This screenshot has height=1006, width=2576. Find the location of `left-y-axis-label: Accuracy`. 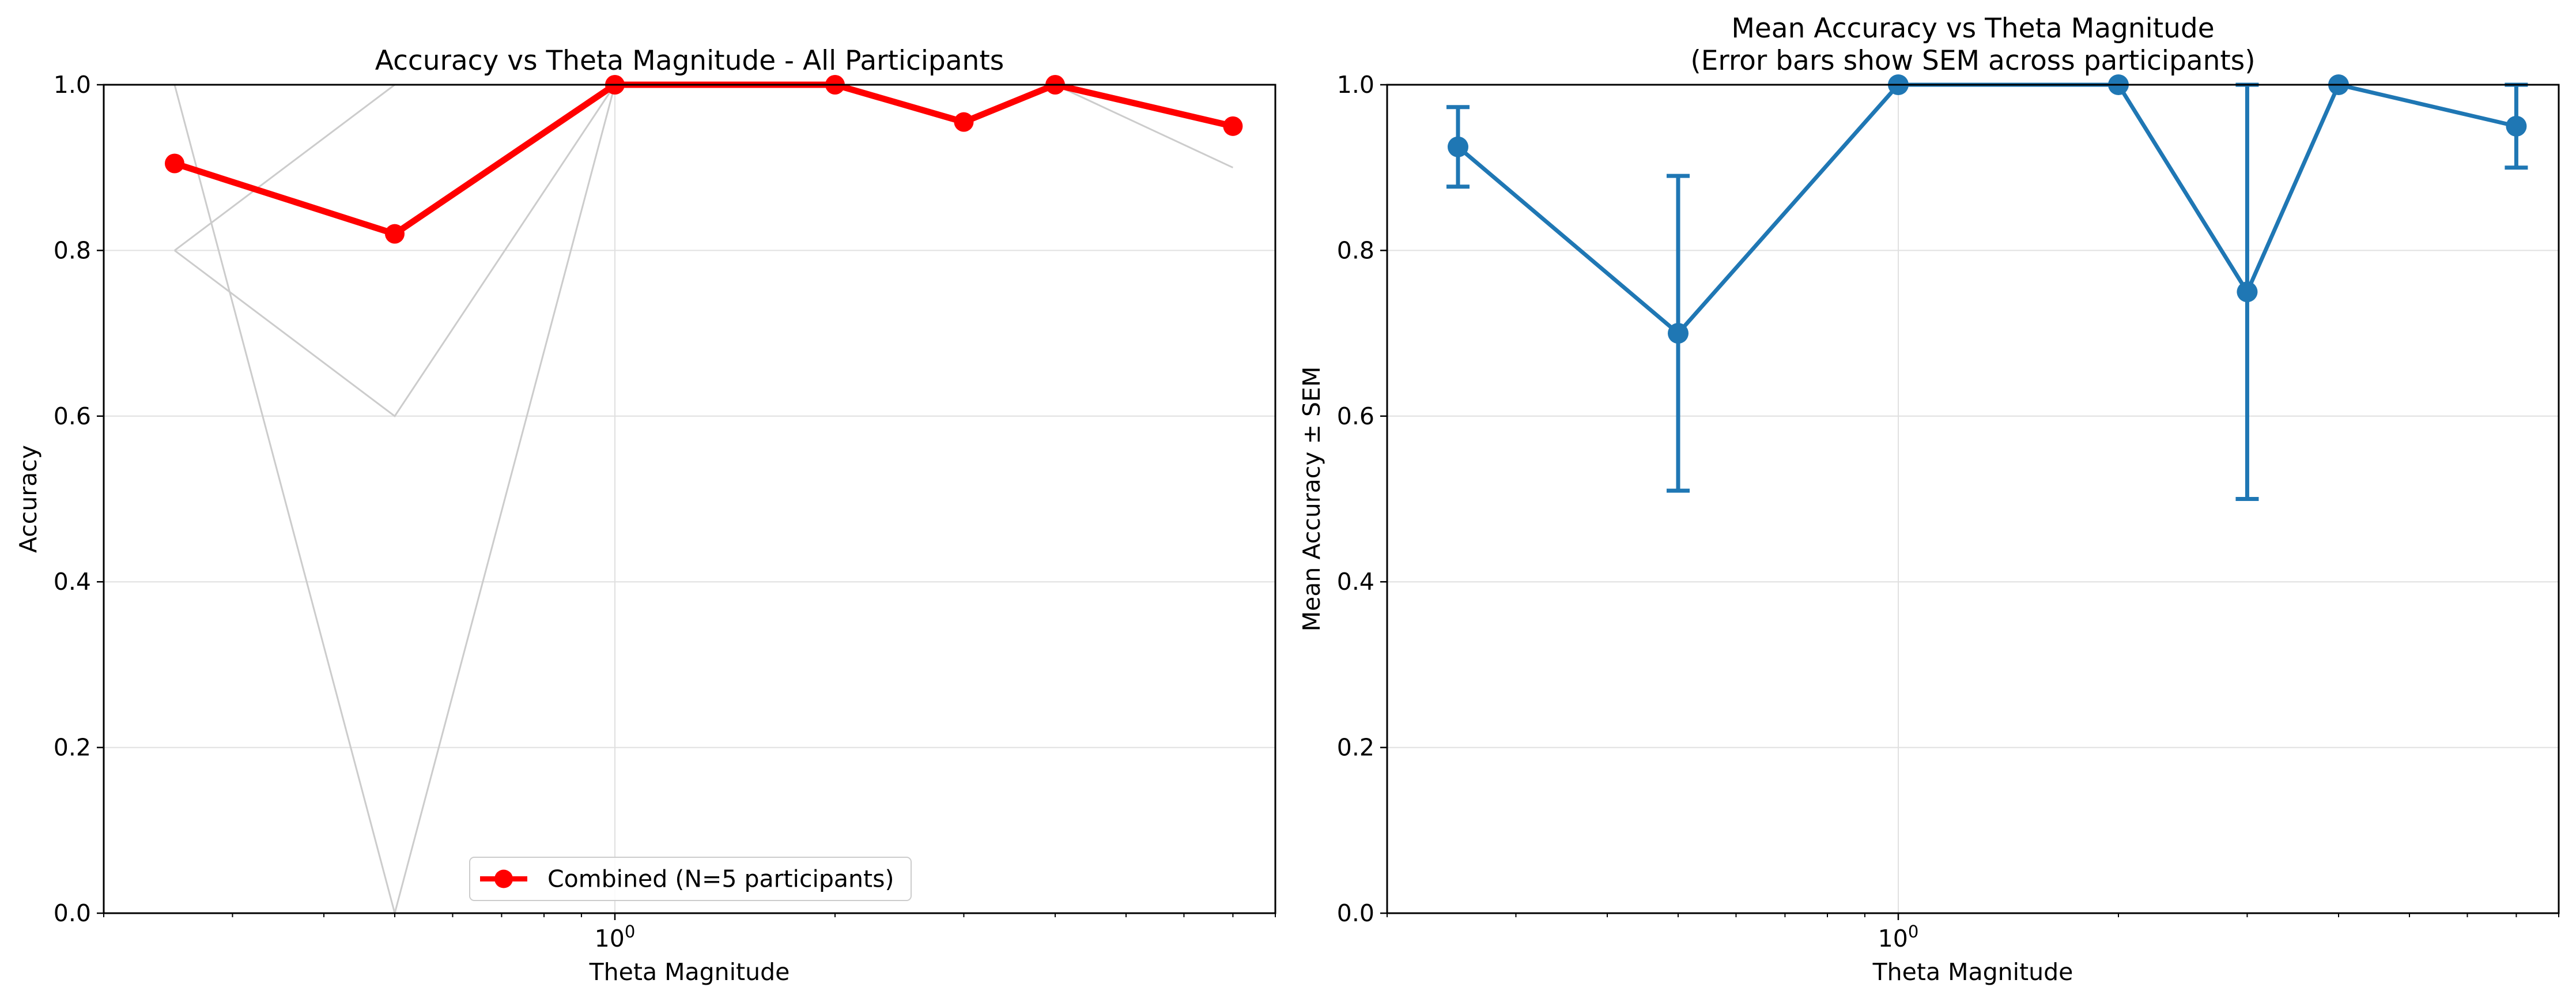

left-y-axis-label: Accuracy is located at coordinates (28, 499).